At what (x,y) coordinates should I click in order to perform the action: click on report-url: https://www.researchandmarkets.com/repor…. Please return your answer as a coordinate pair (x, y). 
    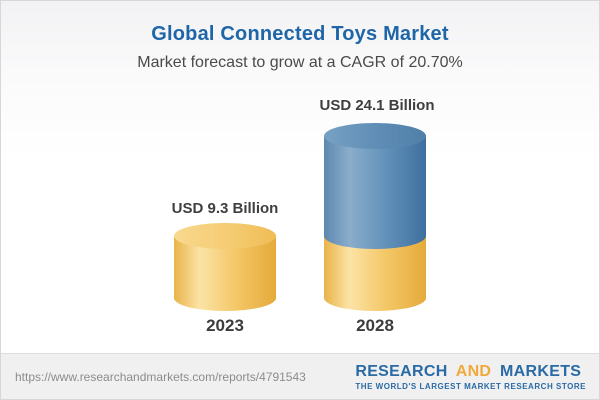
    Looking at the image, I should click on (160, 376).